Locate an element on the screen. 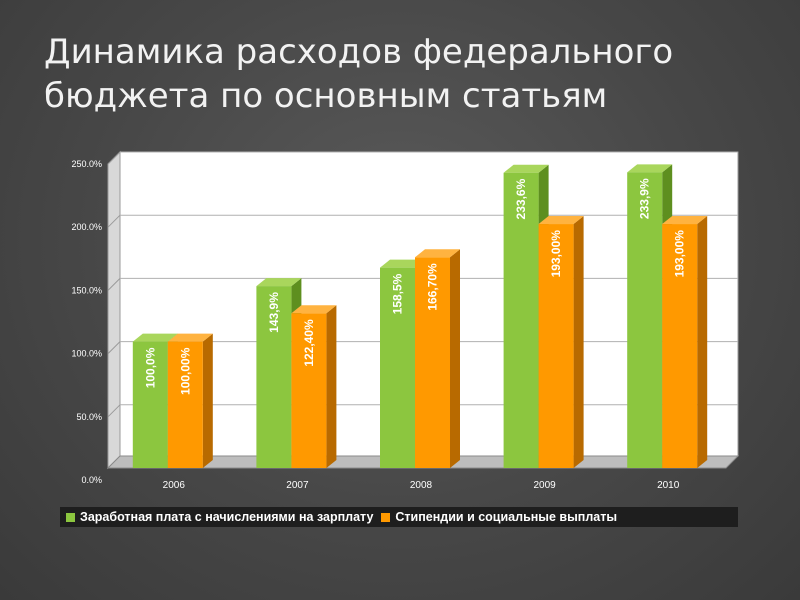 This screenshot has width=800, height=600. slide-title-line-2: бюджета по основным статьям is located at coordinates (326, 96).